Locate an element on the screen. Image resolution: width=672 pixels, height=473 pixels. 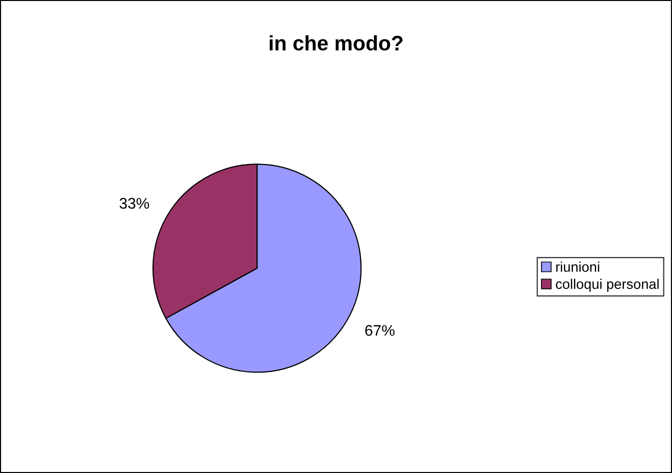
chart-title: in che modo? is located at coordinates (336, 43).